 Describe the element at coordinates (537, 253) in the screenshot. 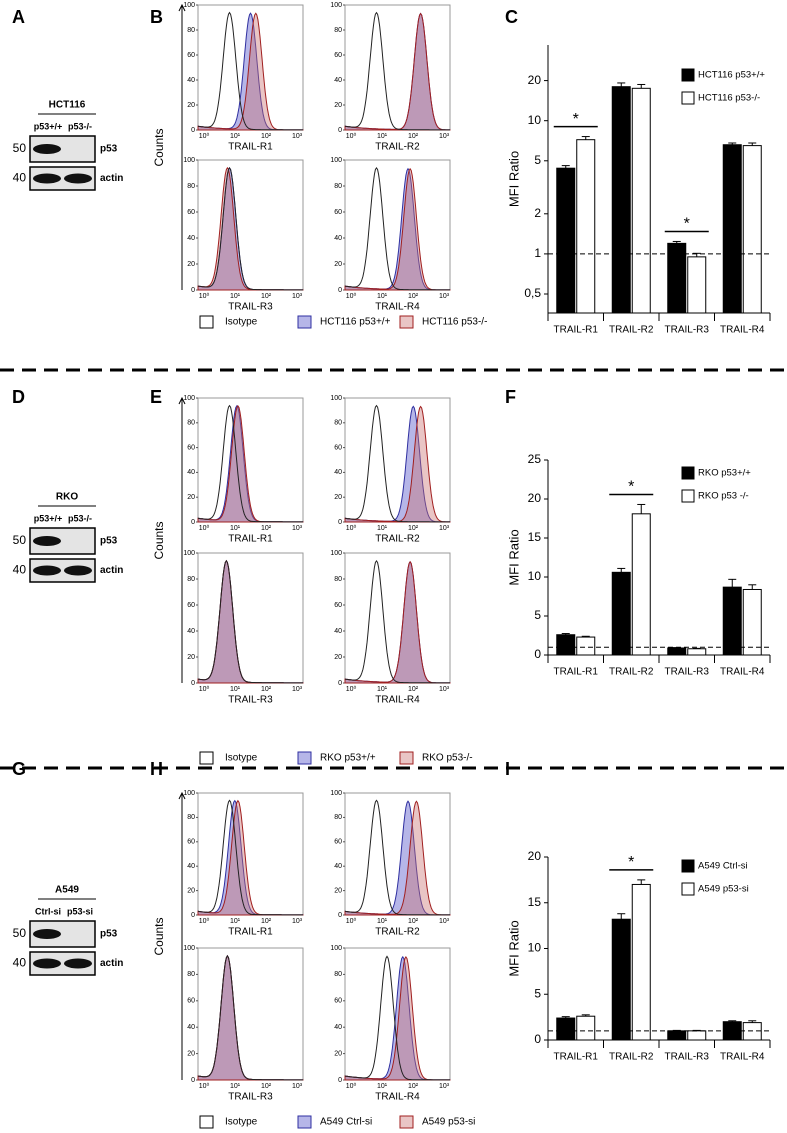

I see `y-tick-label: 1` at that location.